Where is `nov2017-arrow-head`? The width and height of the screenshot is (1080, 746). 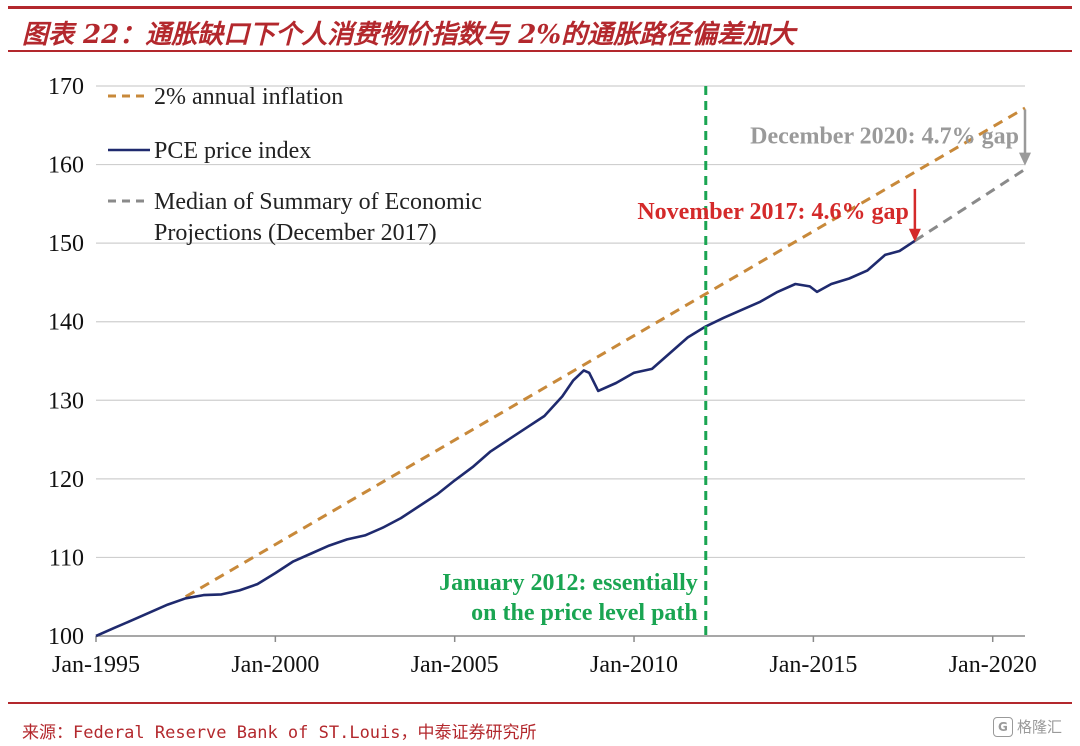
nov2017-arrow-head is located at coordinates (914, 235).